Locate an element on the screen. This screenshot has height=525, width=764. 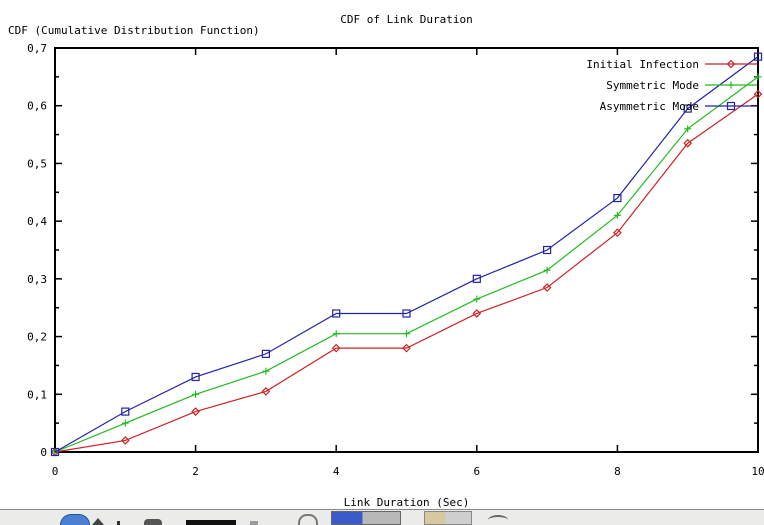
x-tick-label: 10 is located at coordinates (757, 471).